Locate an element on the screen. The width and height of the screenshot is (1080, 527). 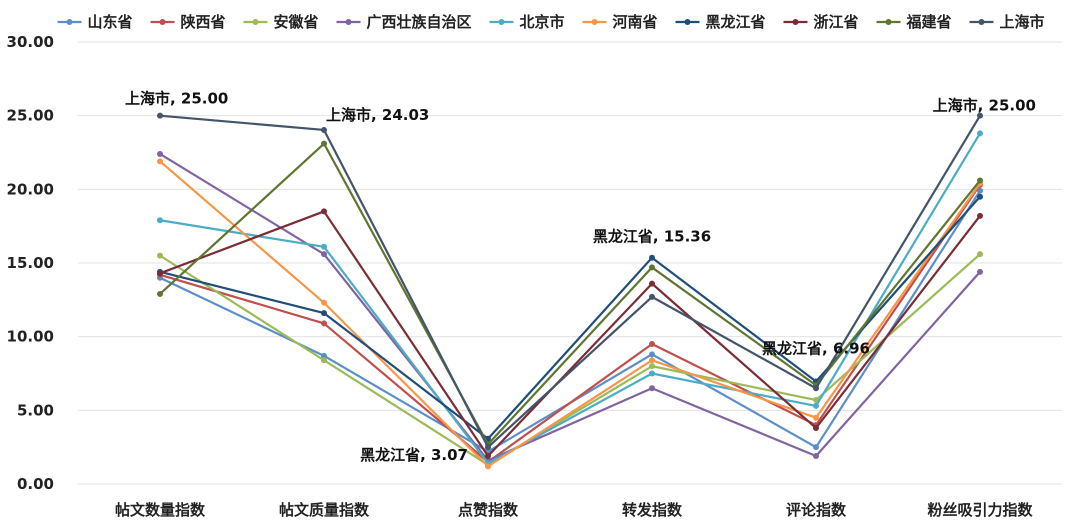
legend-item: 河南省 is located at coordinates (620, 22).